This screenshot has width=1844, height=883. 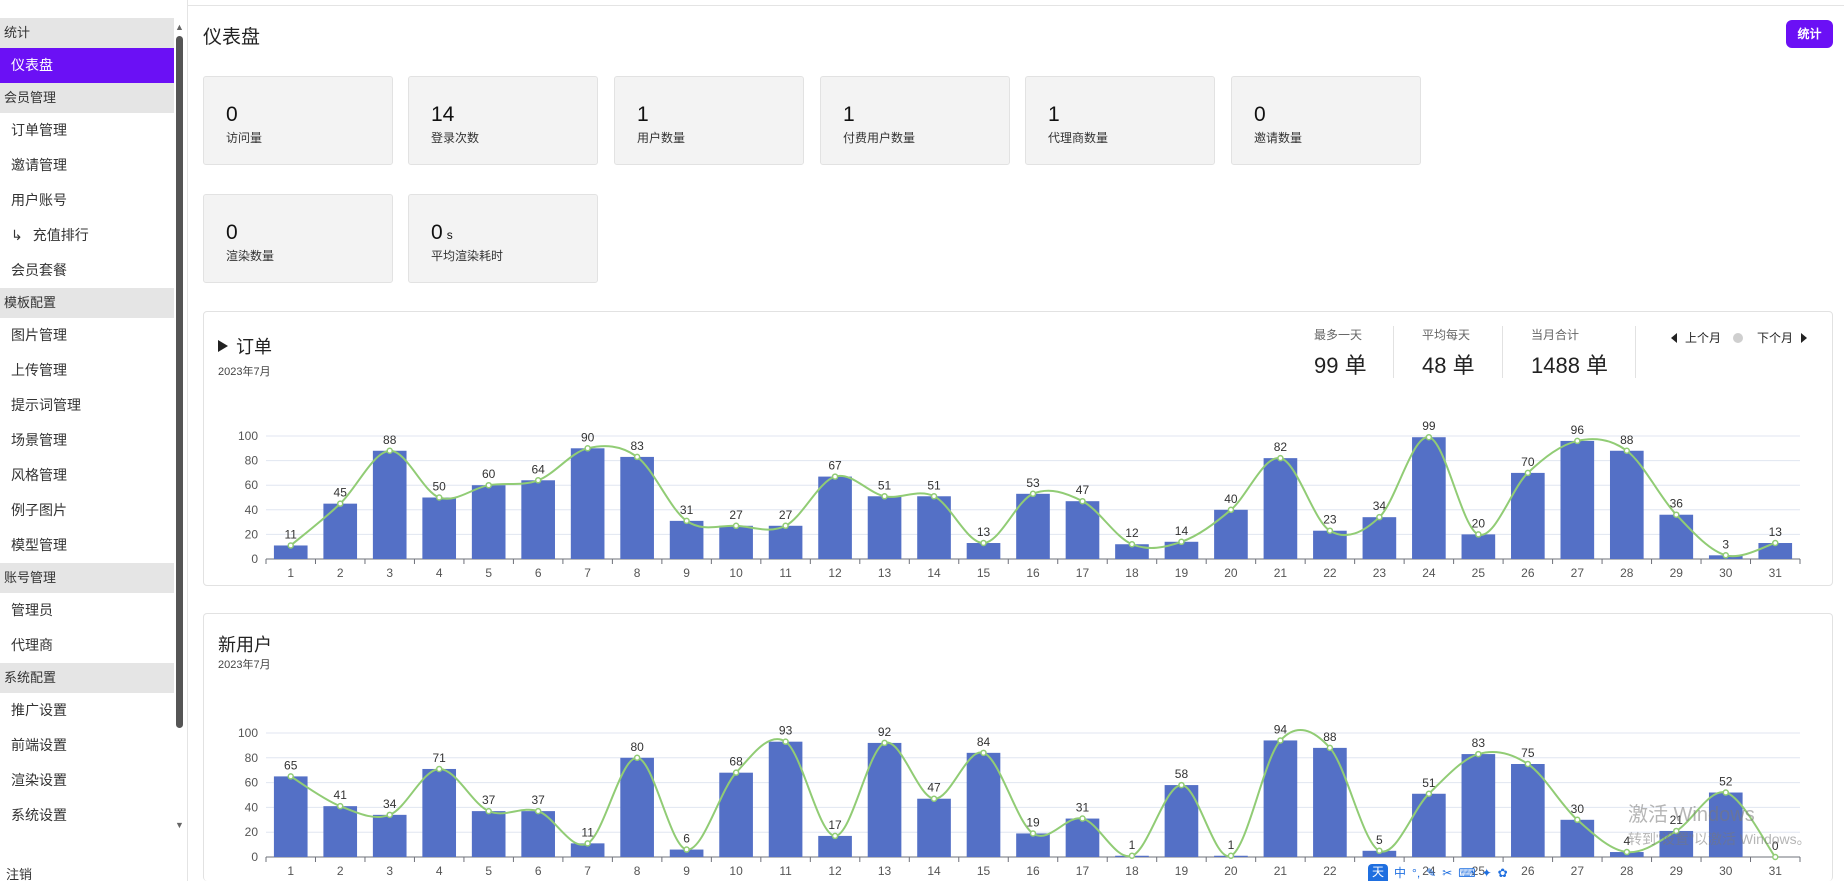 I want to click on sidebar-section-header: 账号管理, so click(x=87, y=578).